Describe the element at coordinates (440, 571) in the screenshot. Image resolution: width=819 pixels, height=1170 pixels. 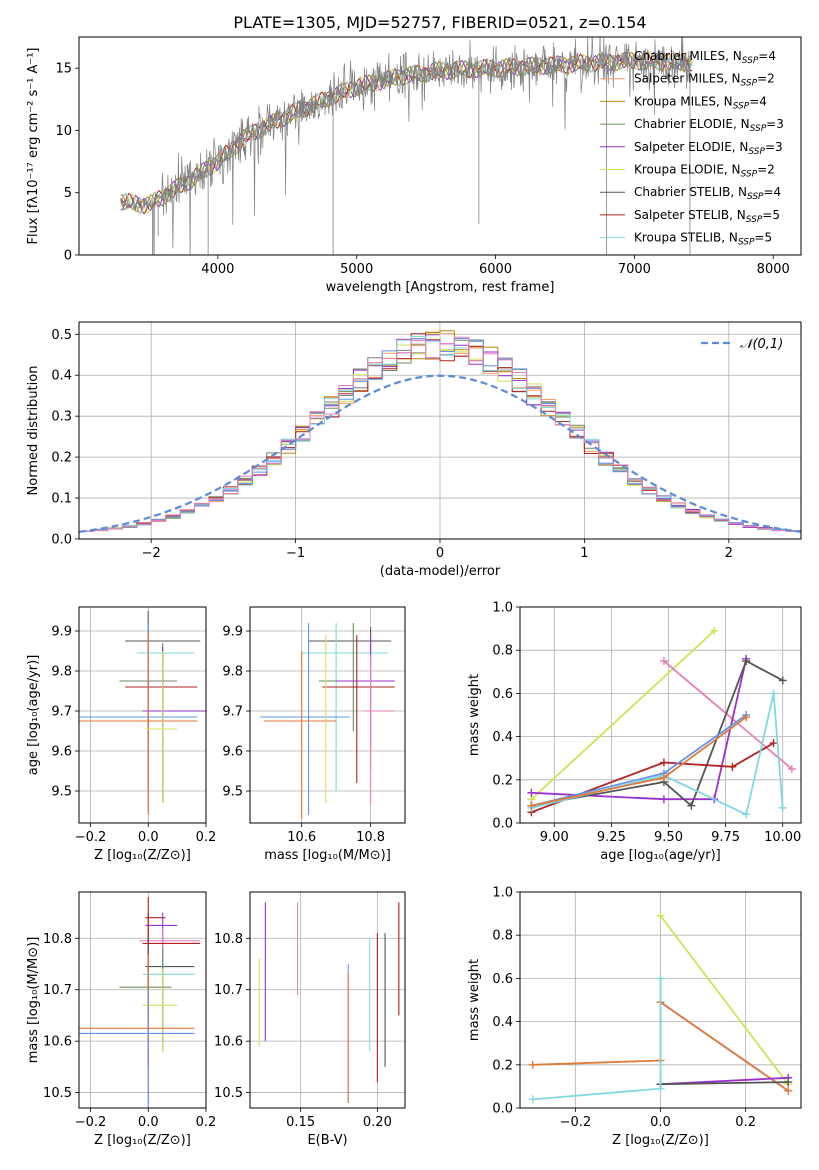
I see `x-axis-label: (data-model)/error` at that location.